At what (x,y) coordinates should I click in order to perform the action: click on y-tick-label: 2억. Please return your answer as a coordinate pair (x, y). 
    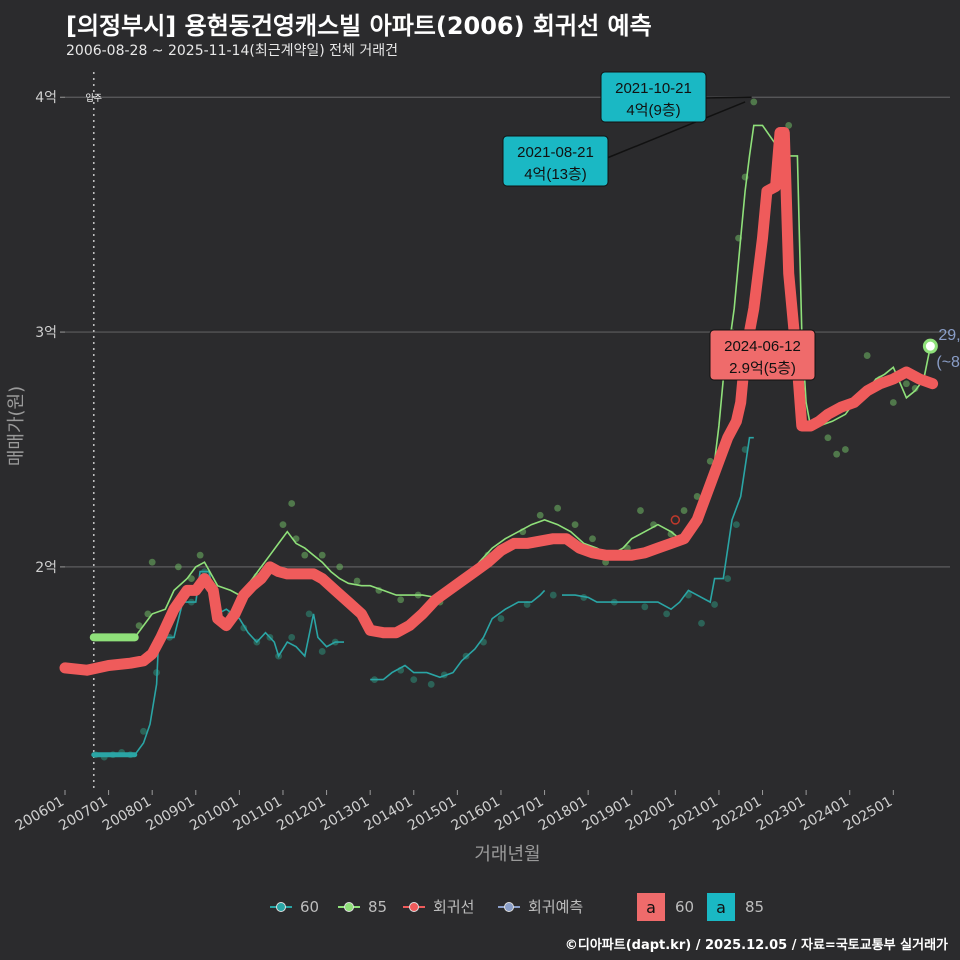
    Looking at the image, I should click on (46, 568).